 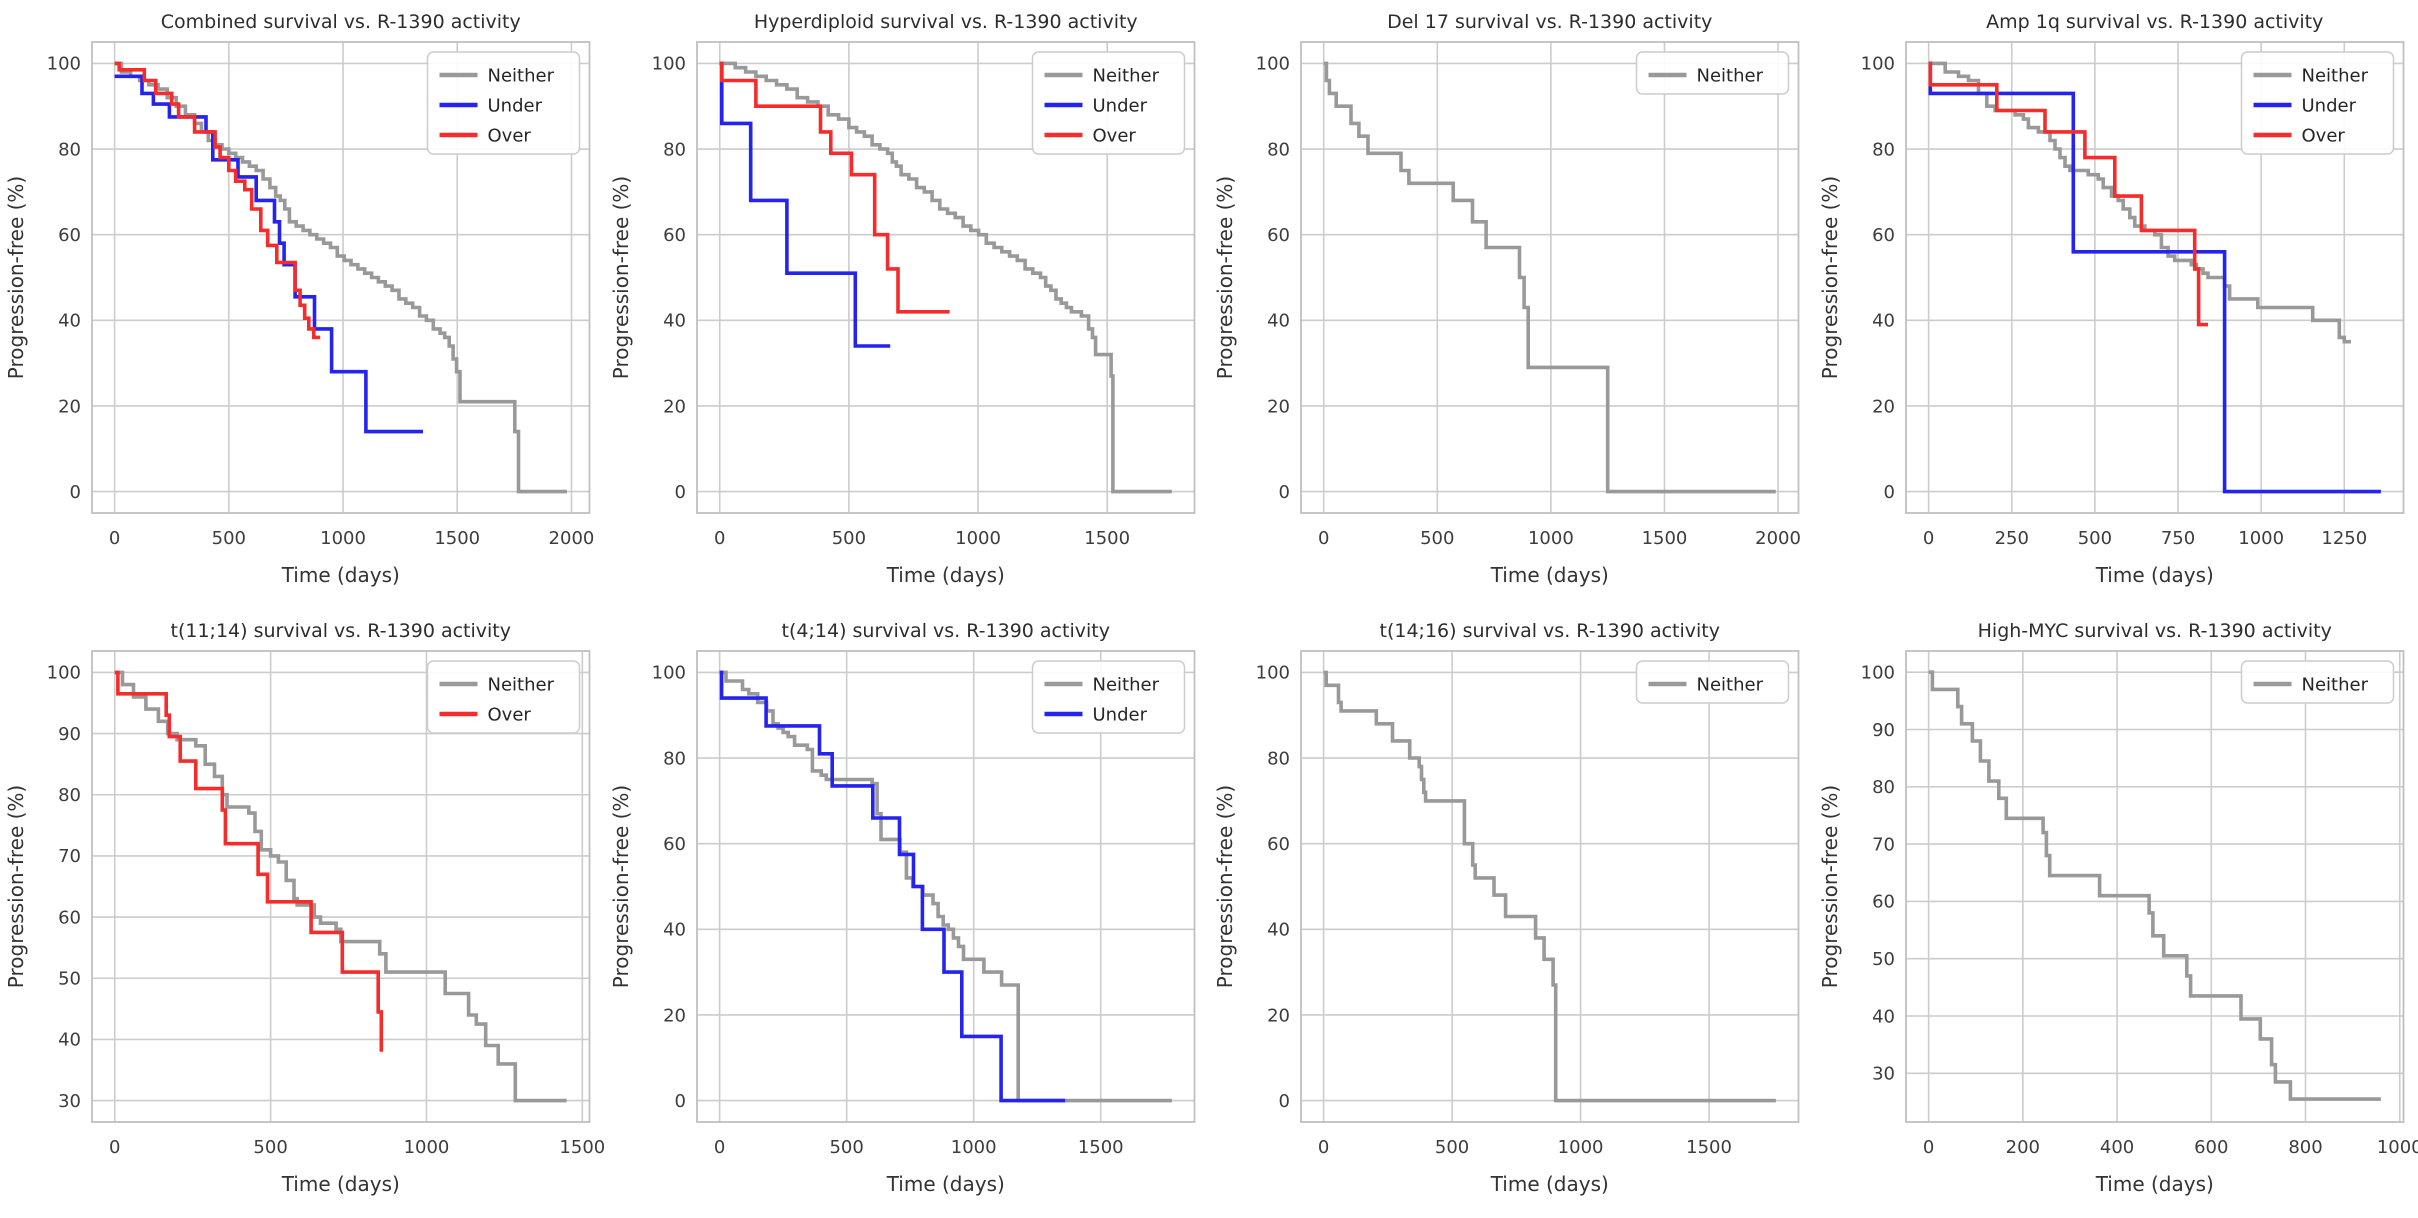 I want to click on x-tick-label: 400, so click(x=2116, y=1147).